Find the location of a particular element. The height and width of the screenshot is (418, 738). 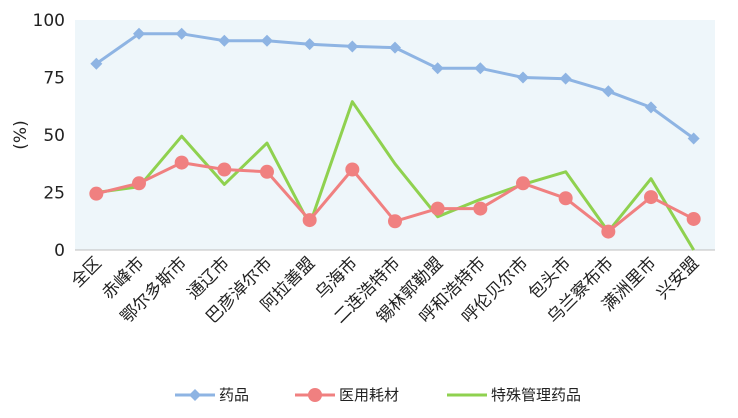

legend: 药品 医用耗材 特殊管理药品 is located at coordinates (378, 395).